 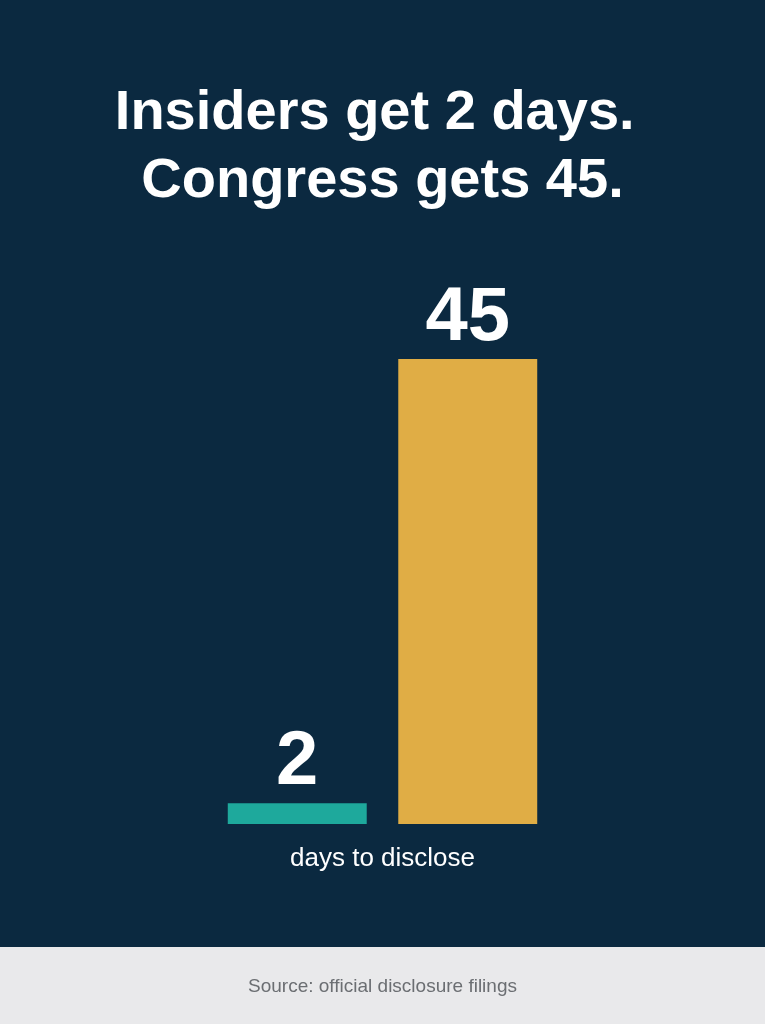 I want to click on data-label: 2, so click(x=297, y=757).